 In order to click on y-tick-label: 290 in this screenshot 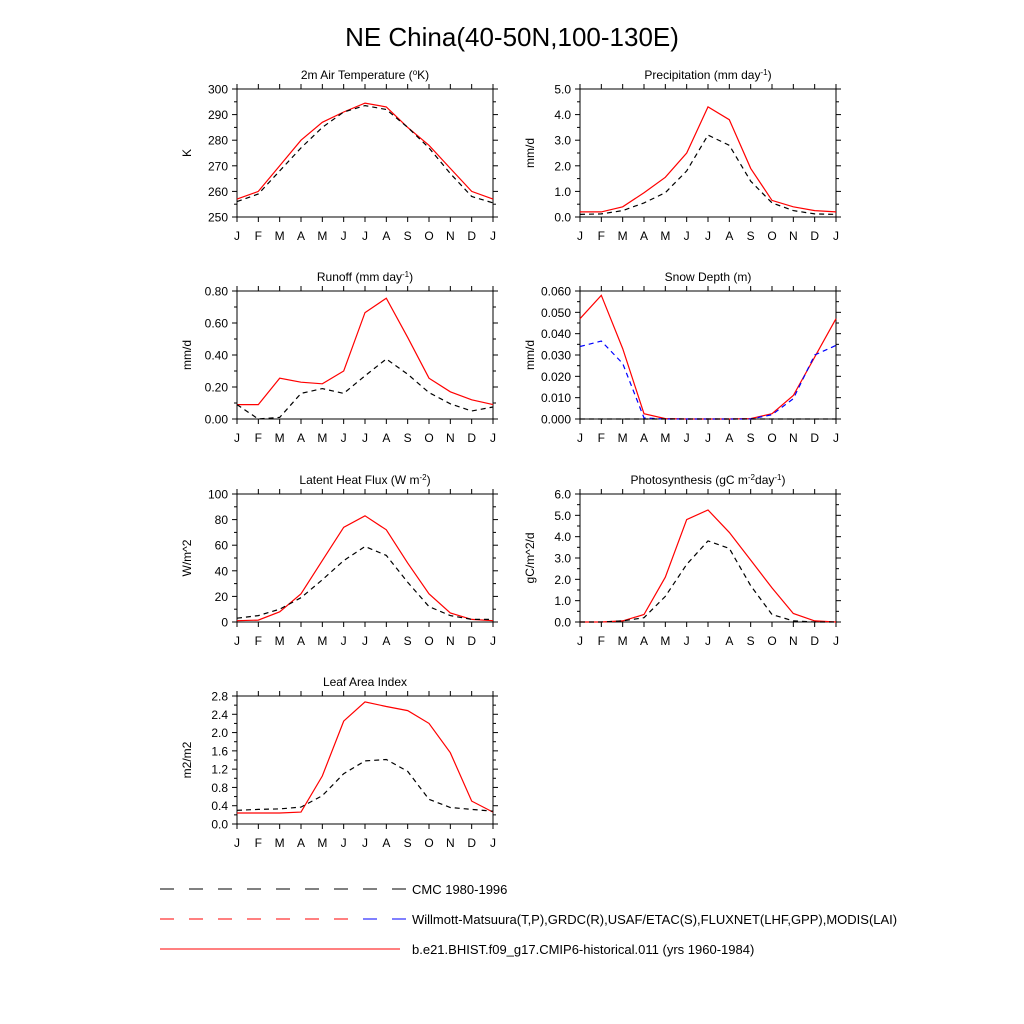, I will do `click(218, 115)`.